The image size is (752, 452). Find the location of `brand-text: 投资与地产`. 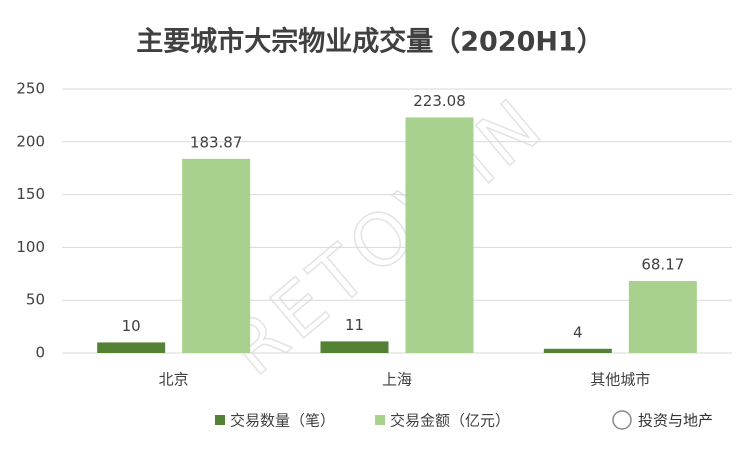

brand-text: 投资与地产 is located at coordinates (675, 421).